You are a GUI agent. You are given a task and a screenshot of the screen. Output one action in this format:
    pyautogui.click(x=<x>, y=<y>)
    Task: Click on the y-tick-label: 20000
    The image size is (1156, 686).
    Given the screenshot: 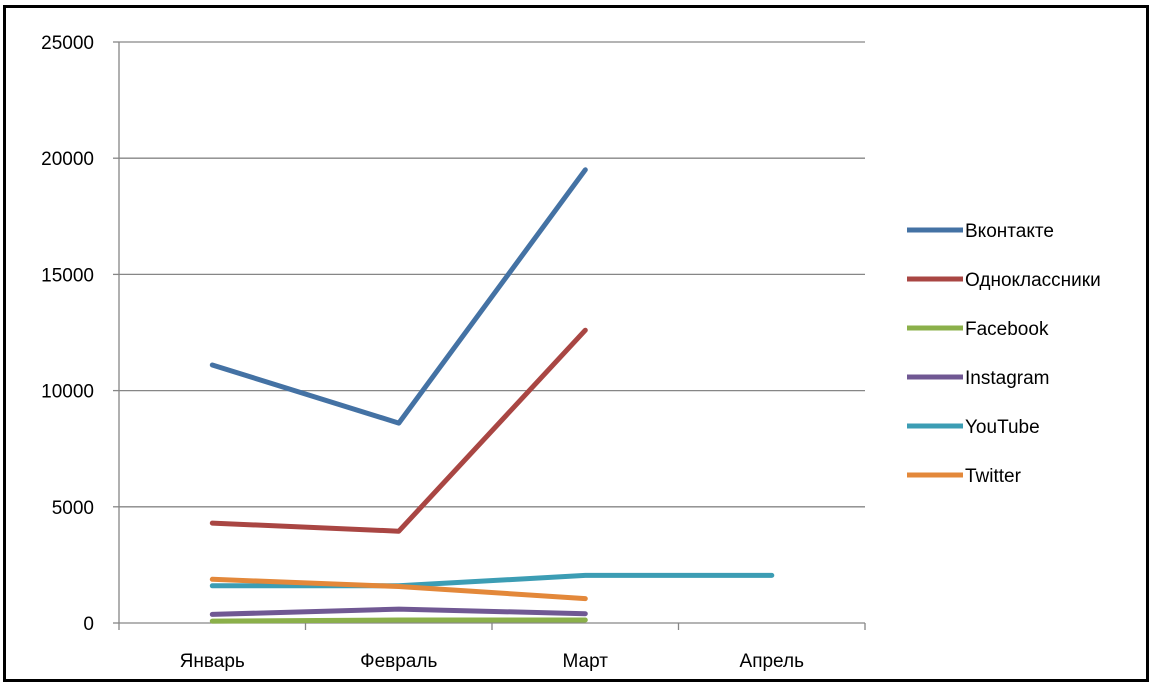 What is the action you would take?
    pyautogui.click(x=67, y=159)
    